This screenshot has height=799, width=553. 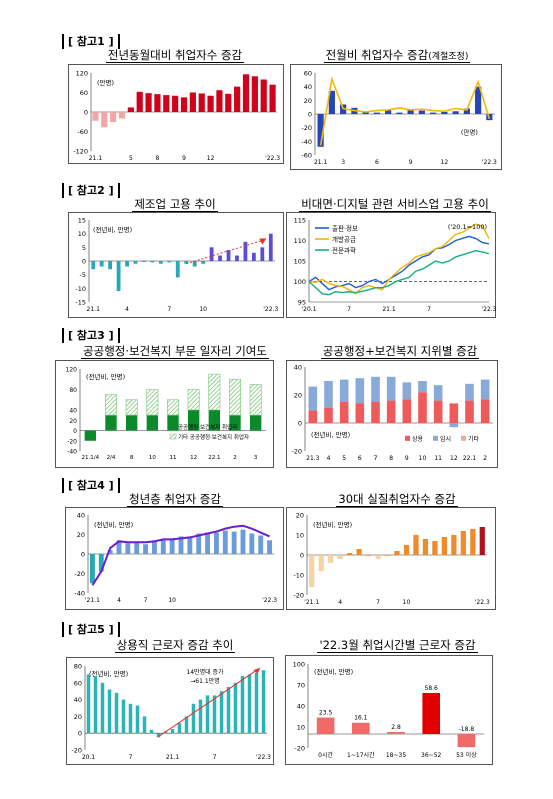 I want to click on y-tick-label: 120, so click(x=72, y=370).